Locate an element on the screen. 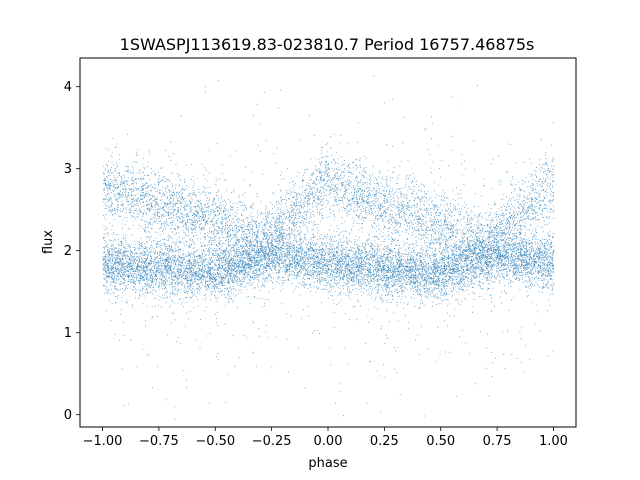 This screenshot has height=480, width=640. x-tick-label: 0.75 is located at coordinates (497, 441).